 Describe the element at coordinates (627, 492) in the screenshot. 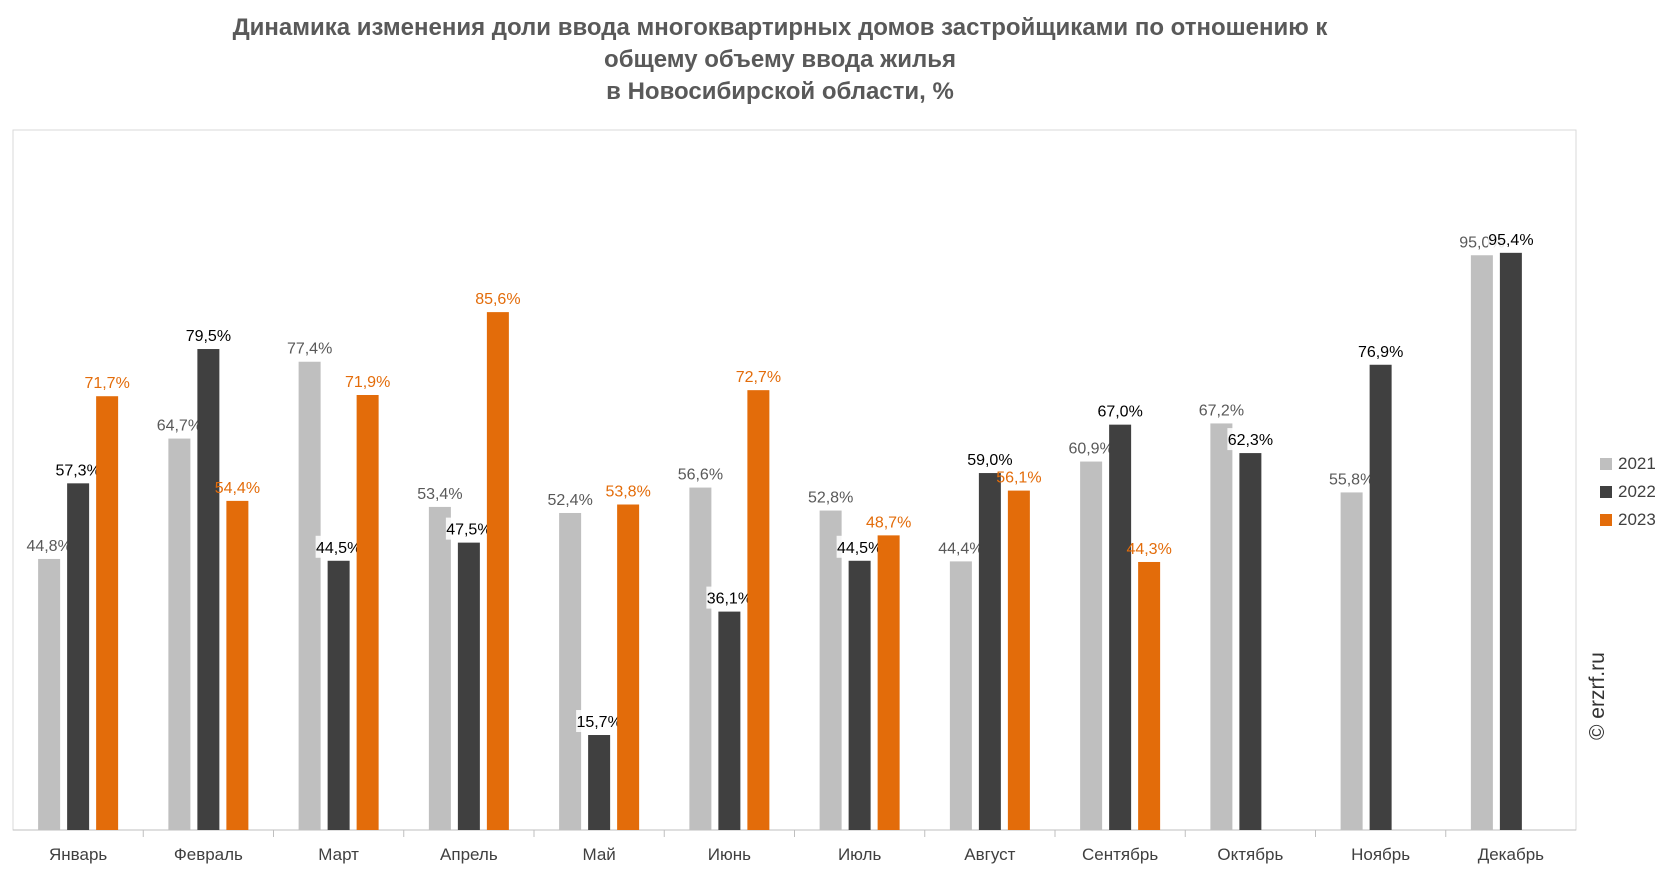

I see `data-label-2023: 53,8%` at that location.